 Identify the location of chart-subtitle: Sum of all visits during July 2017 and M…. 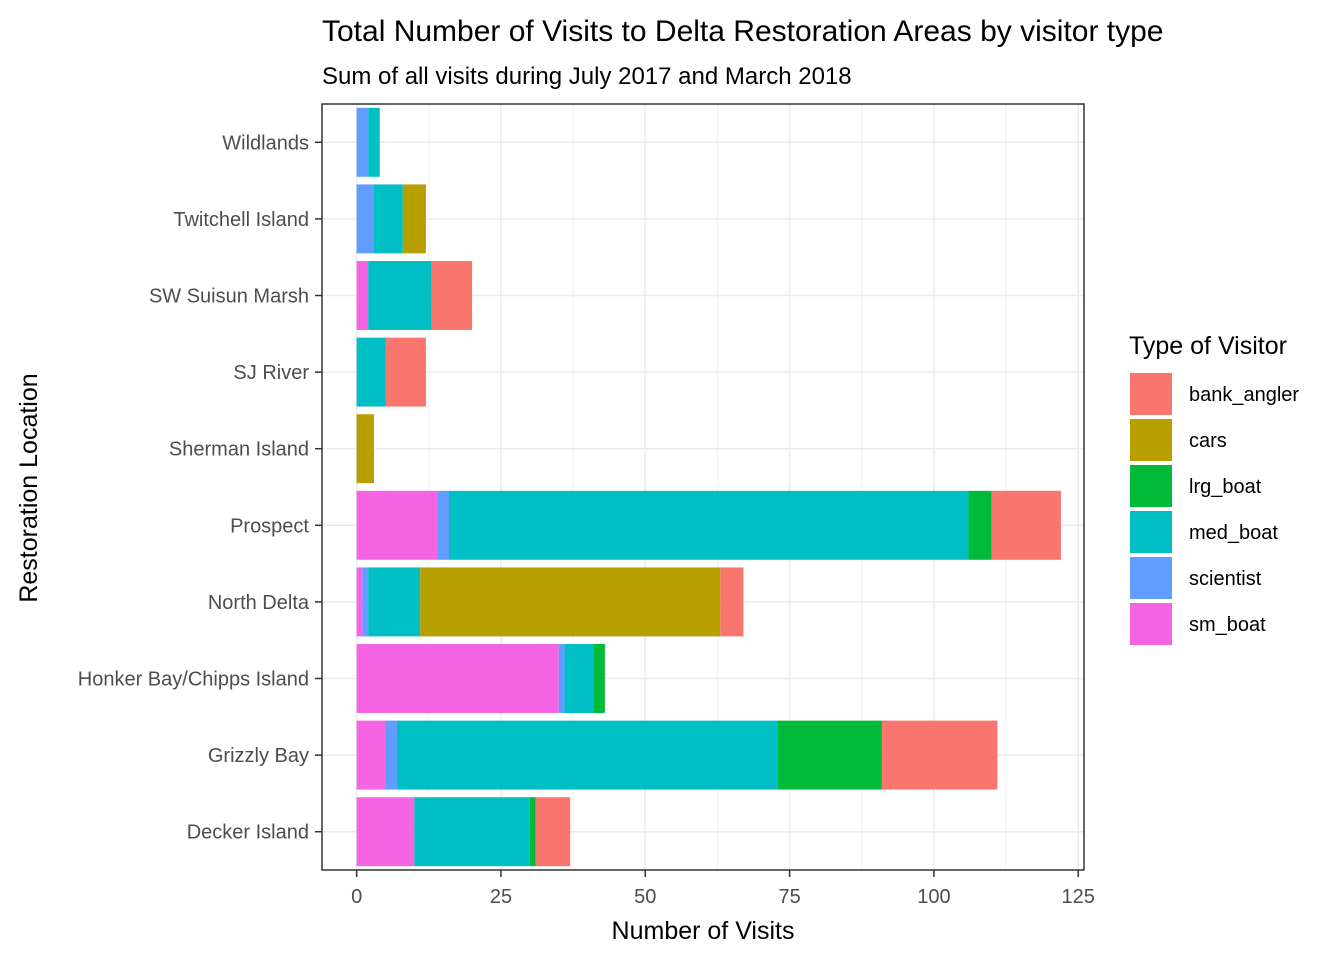
(587, 76).